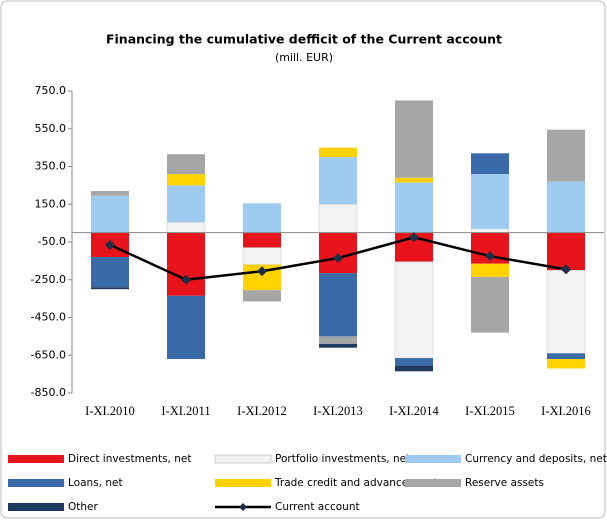 The height and width of the screenshot is (520, 607). Describe the element at coordinates (504, 483) in the screenshot. I see `legend-label: Reserve assets` at that location.